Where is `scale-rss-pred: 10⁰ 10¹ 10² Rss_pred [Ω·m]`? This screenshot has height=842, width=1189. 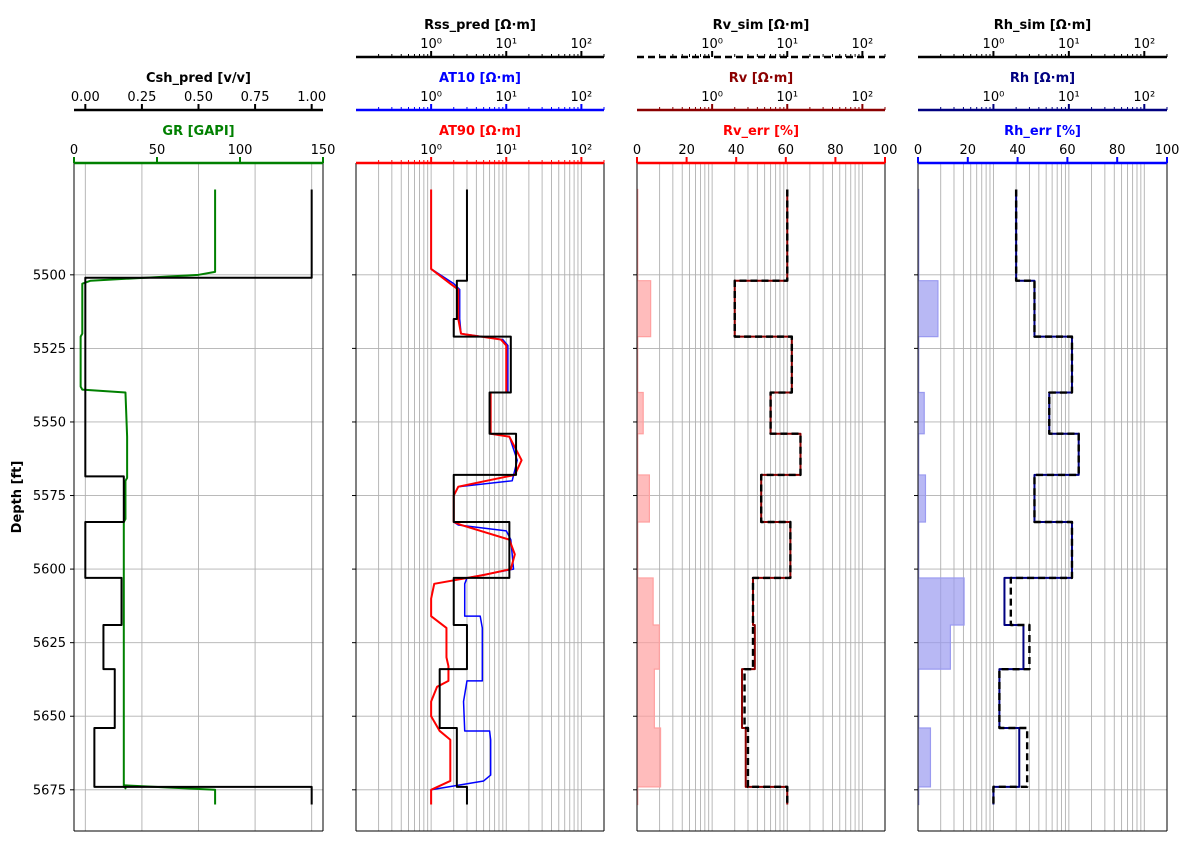
scale-rss-pred: 10⁰ 10¹ 10² Rss_pred [Ω·m] is located at coordinates (480, 38).